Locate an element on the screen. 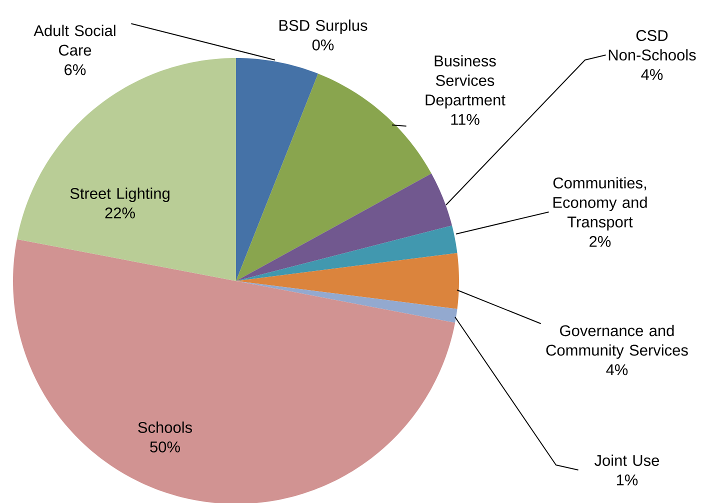 This screenshot has height=503, width=704. slice-label: Governance and Community Services is located at coordinates (617, 341).